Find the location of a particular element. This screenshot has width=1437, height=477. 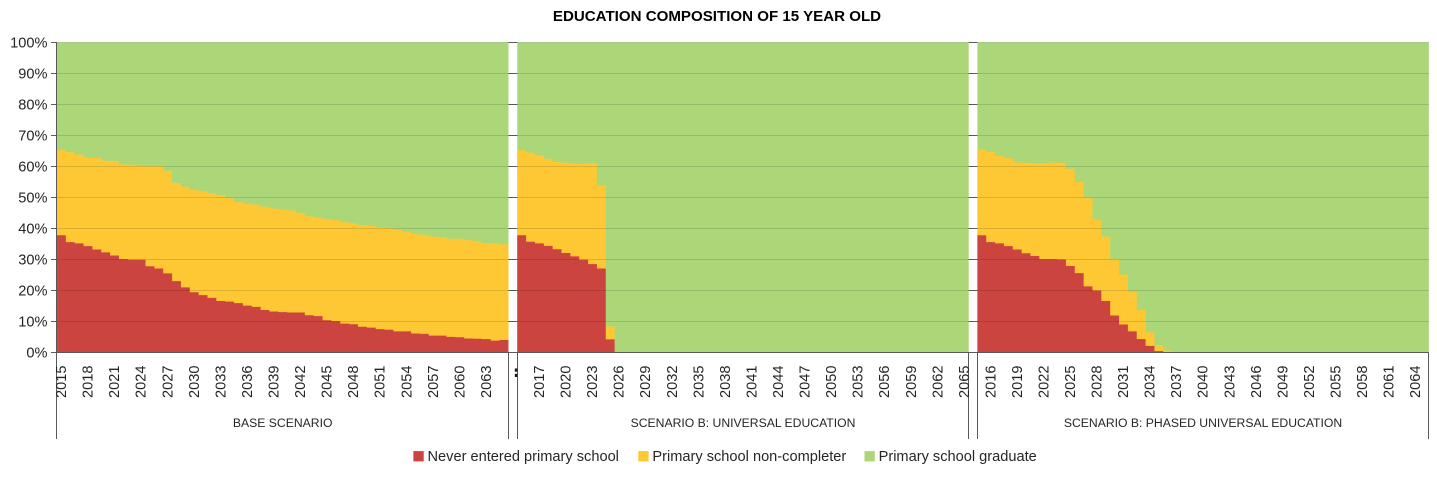

svg-text: 2065 is located at coordinates (965, 382).